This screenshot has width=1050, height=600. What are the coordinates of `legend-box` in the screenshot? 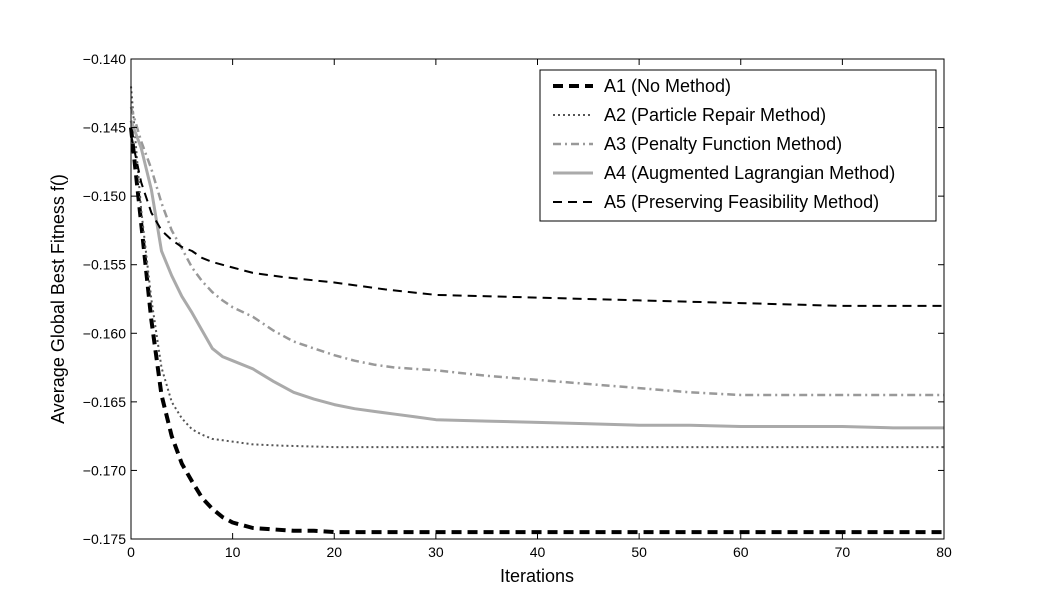 It's located at (738, 145).